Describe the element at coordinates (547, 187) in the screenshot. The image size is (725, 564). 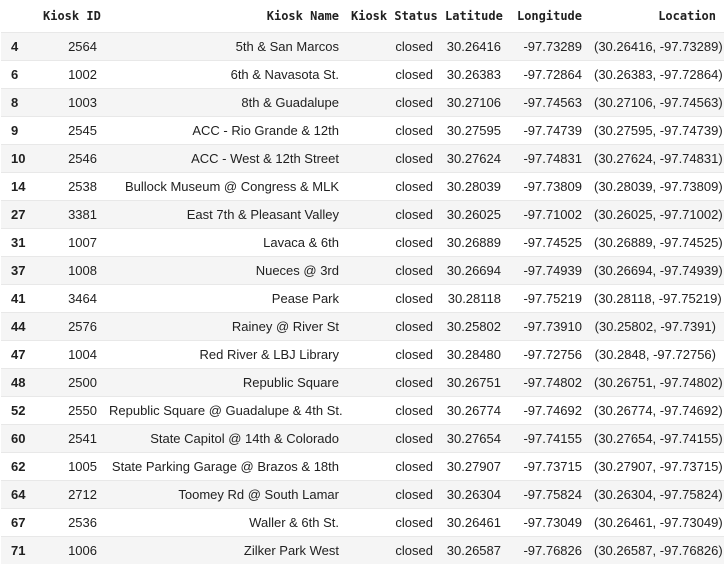
I see `longitude-cell: -97.73809` at that location.